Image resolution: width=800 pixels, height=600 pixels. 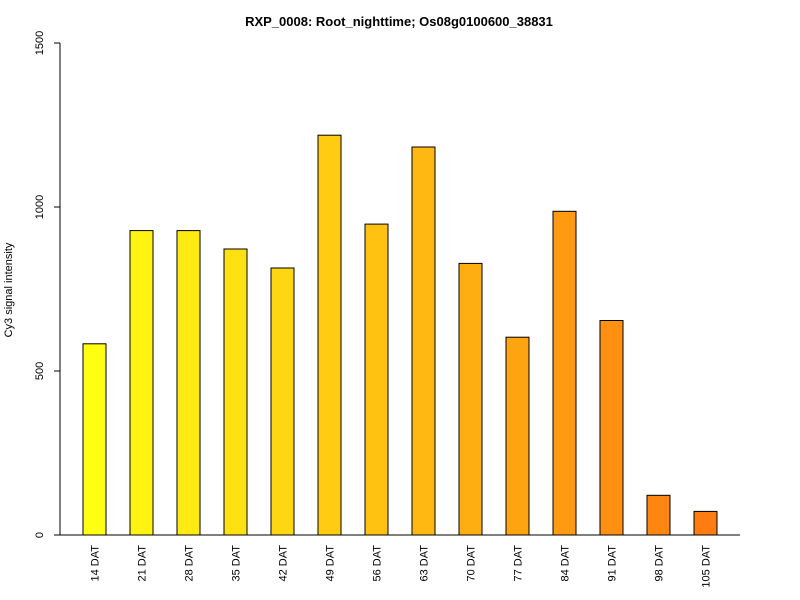 What do you see at coordinates (237, 563) in the screenshot?
I see `x-tick-label: 35 DAT` at bounding box center [237, 563].